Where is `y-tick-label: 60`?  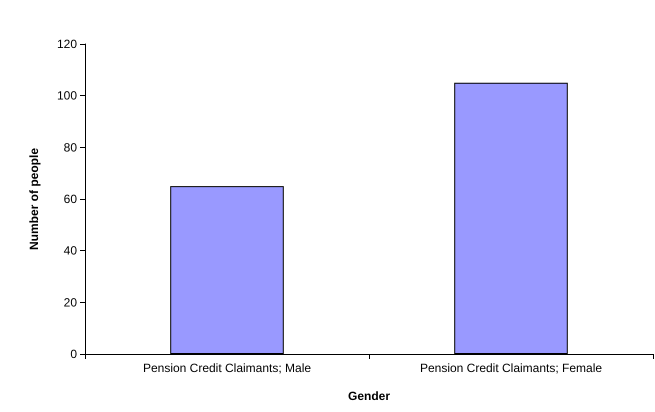 y-tick-label: 60 is located at coordinates (71, 199).